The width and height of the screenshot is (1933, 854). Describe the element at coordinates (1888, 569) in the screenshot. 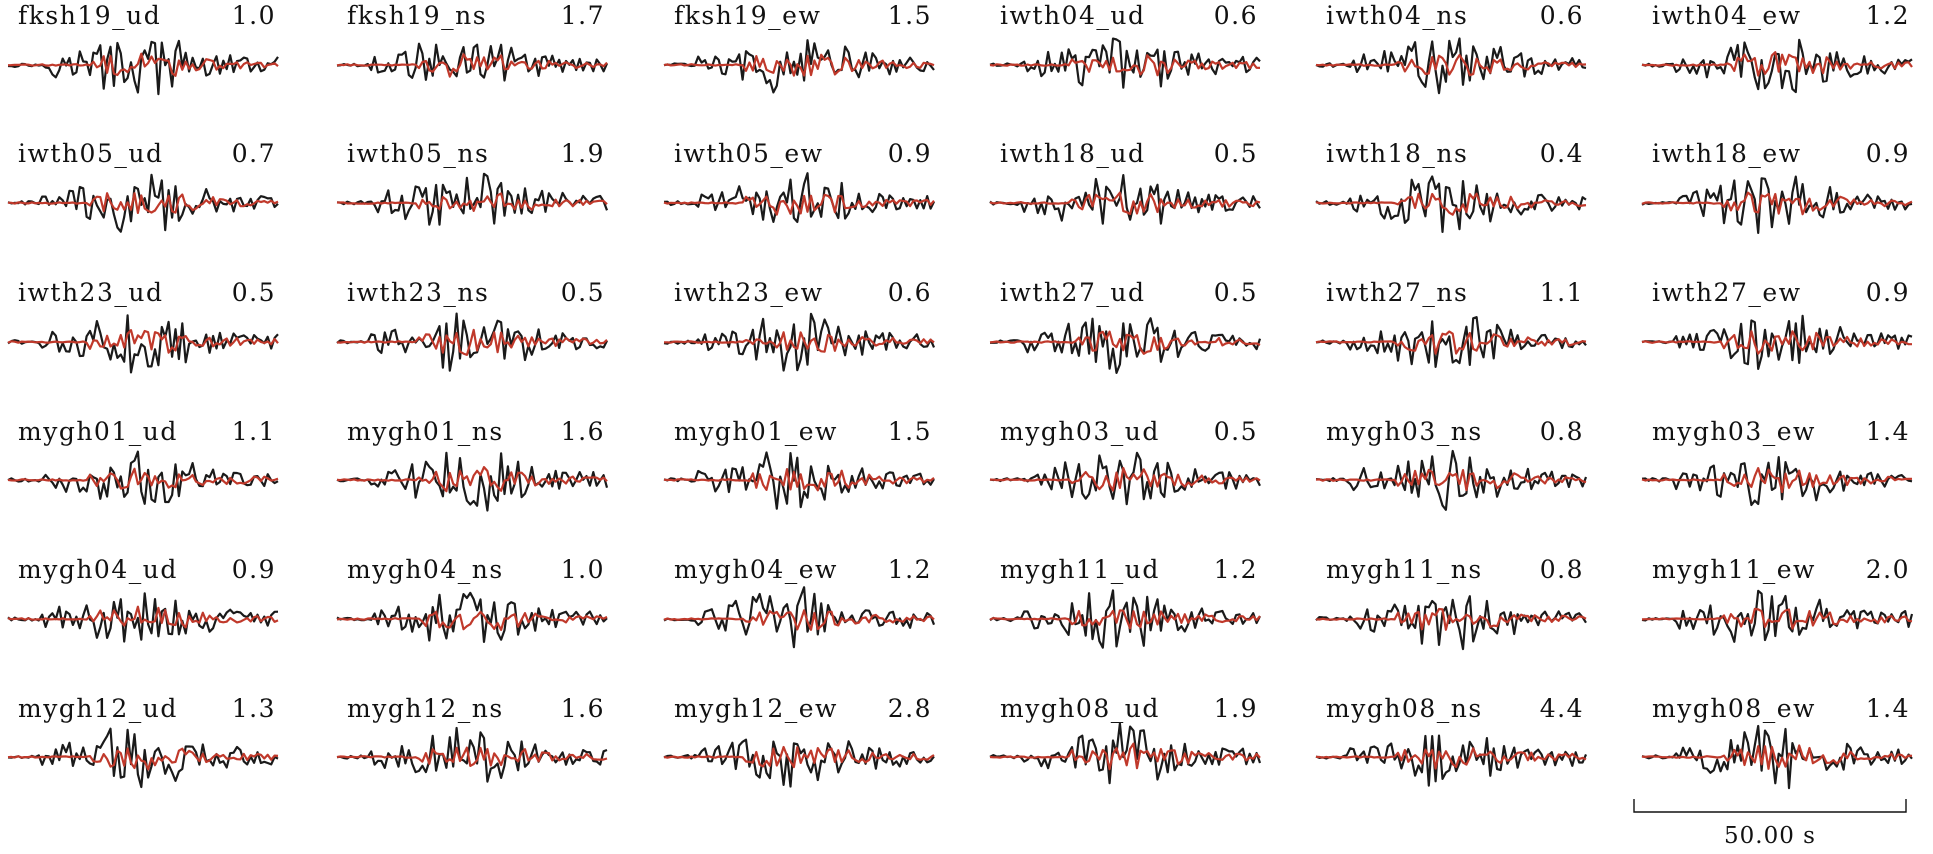

I see `panel-amplitude: 2.0` at that location.